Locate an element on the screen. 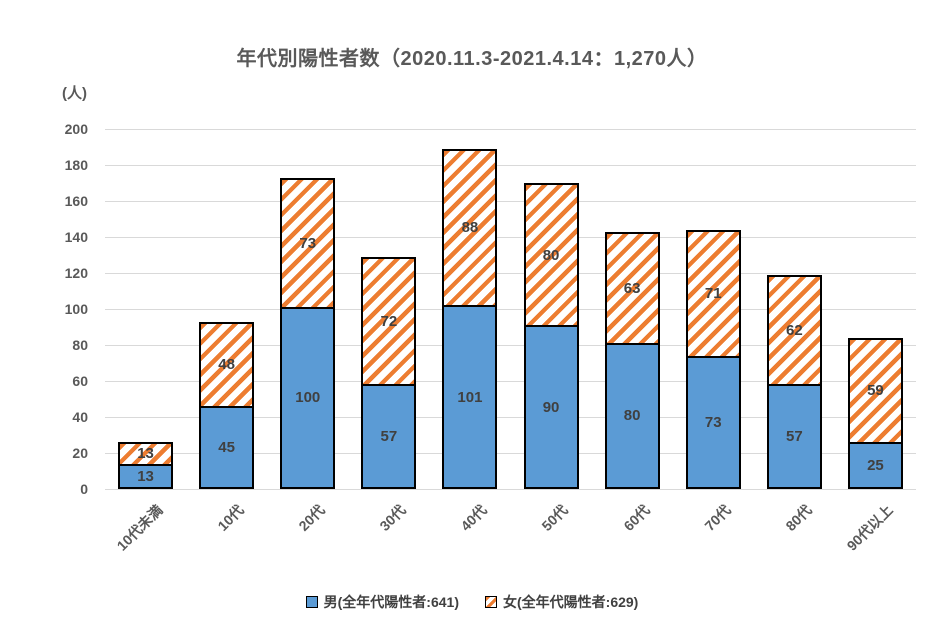  bar-segment-male: 101 is located at coordinates (470, 398).